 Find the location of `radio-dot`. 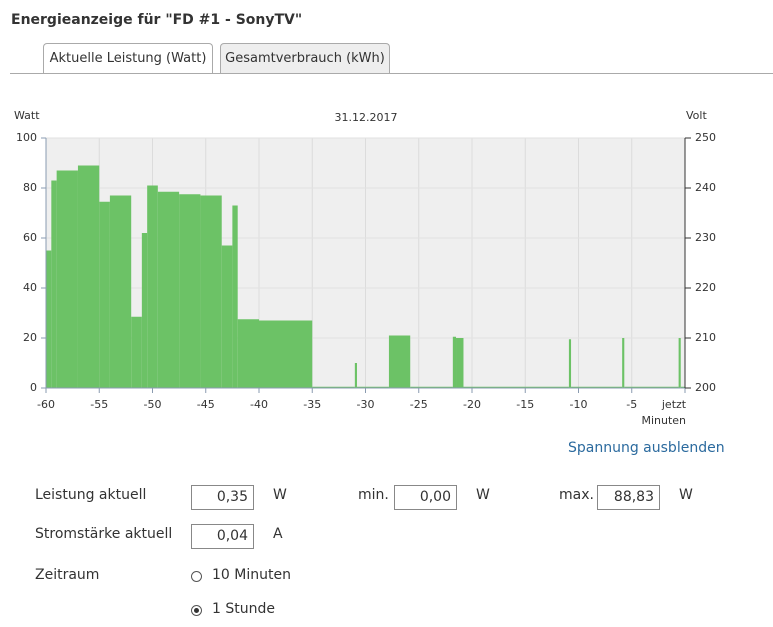

radio-dot is located at coordinates (196, 610).